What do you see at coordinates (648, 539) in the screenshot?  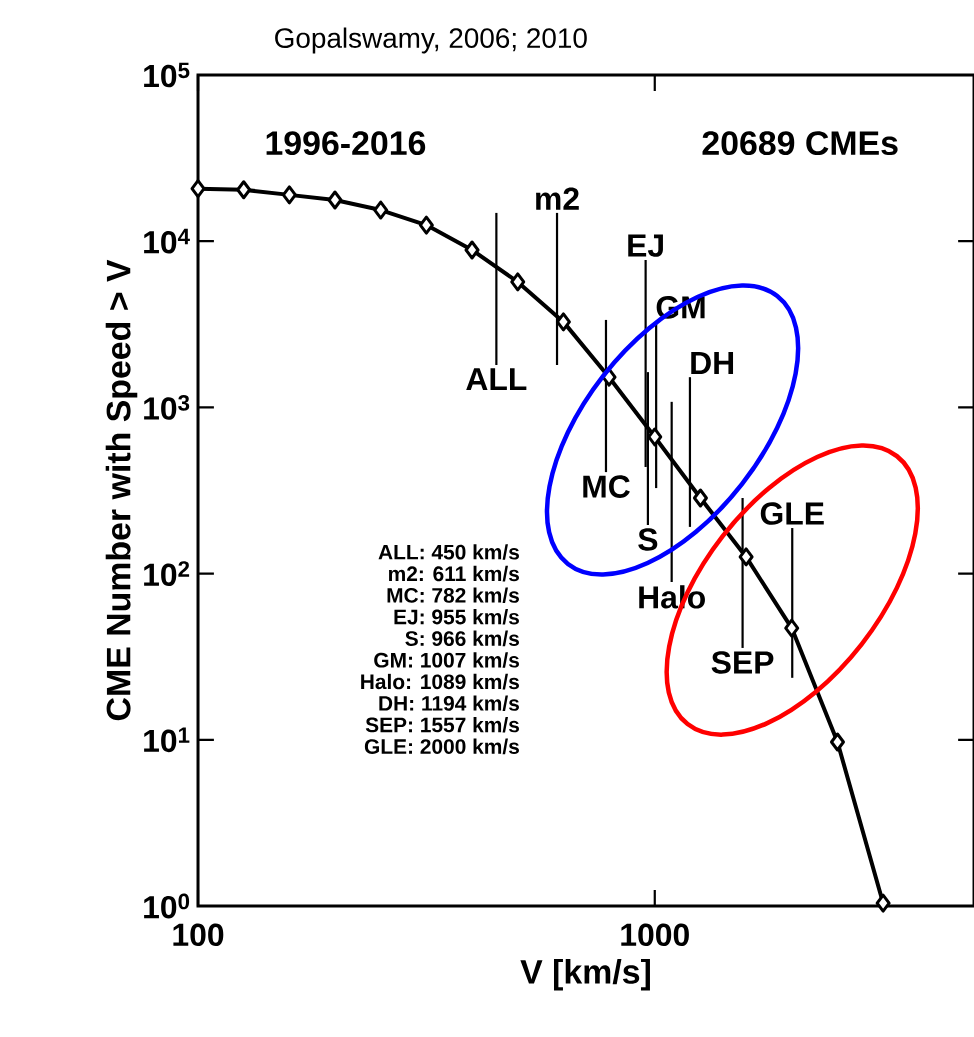 I see `annotation: S` at bounding box center [648, 539].